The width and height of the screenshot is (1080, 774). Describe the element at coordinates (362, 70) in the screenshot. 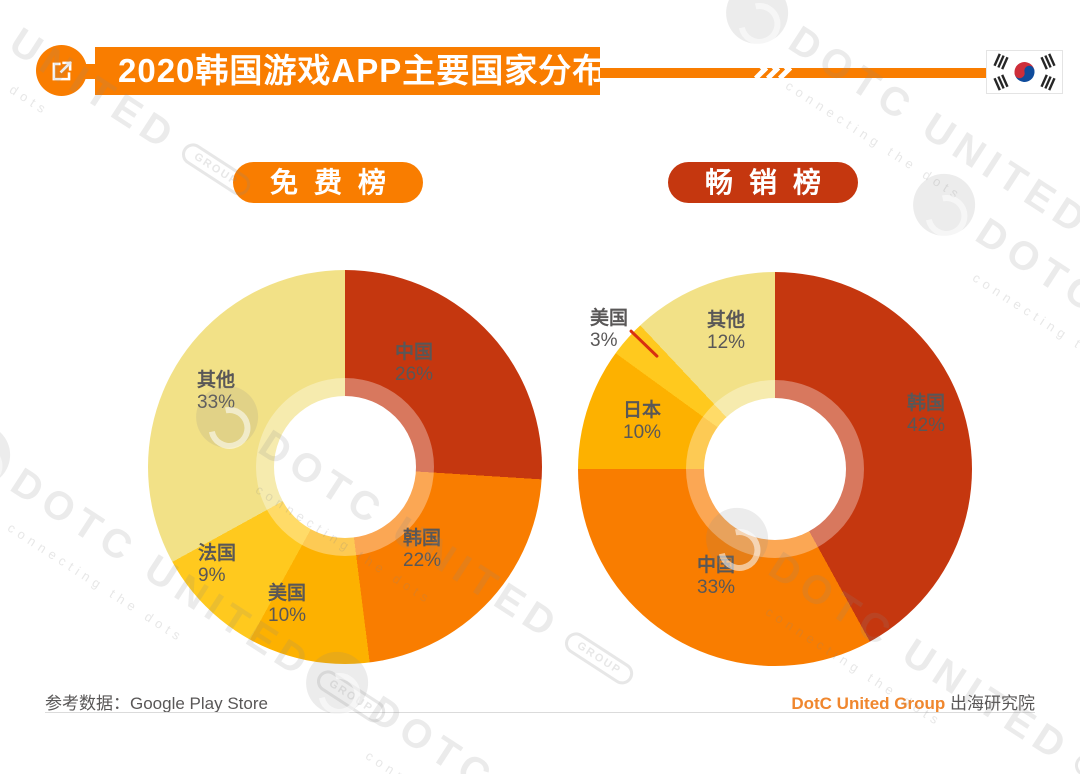

I see `page-title: 2020韩国游戏APP主要国家分布` at that location.